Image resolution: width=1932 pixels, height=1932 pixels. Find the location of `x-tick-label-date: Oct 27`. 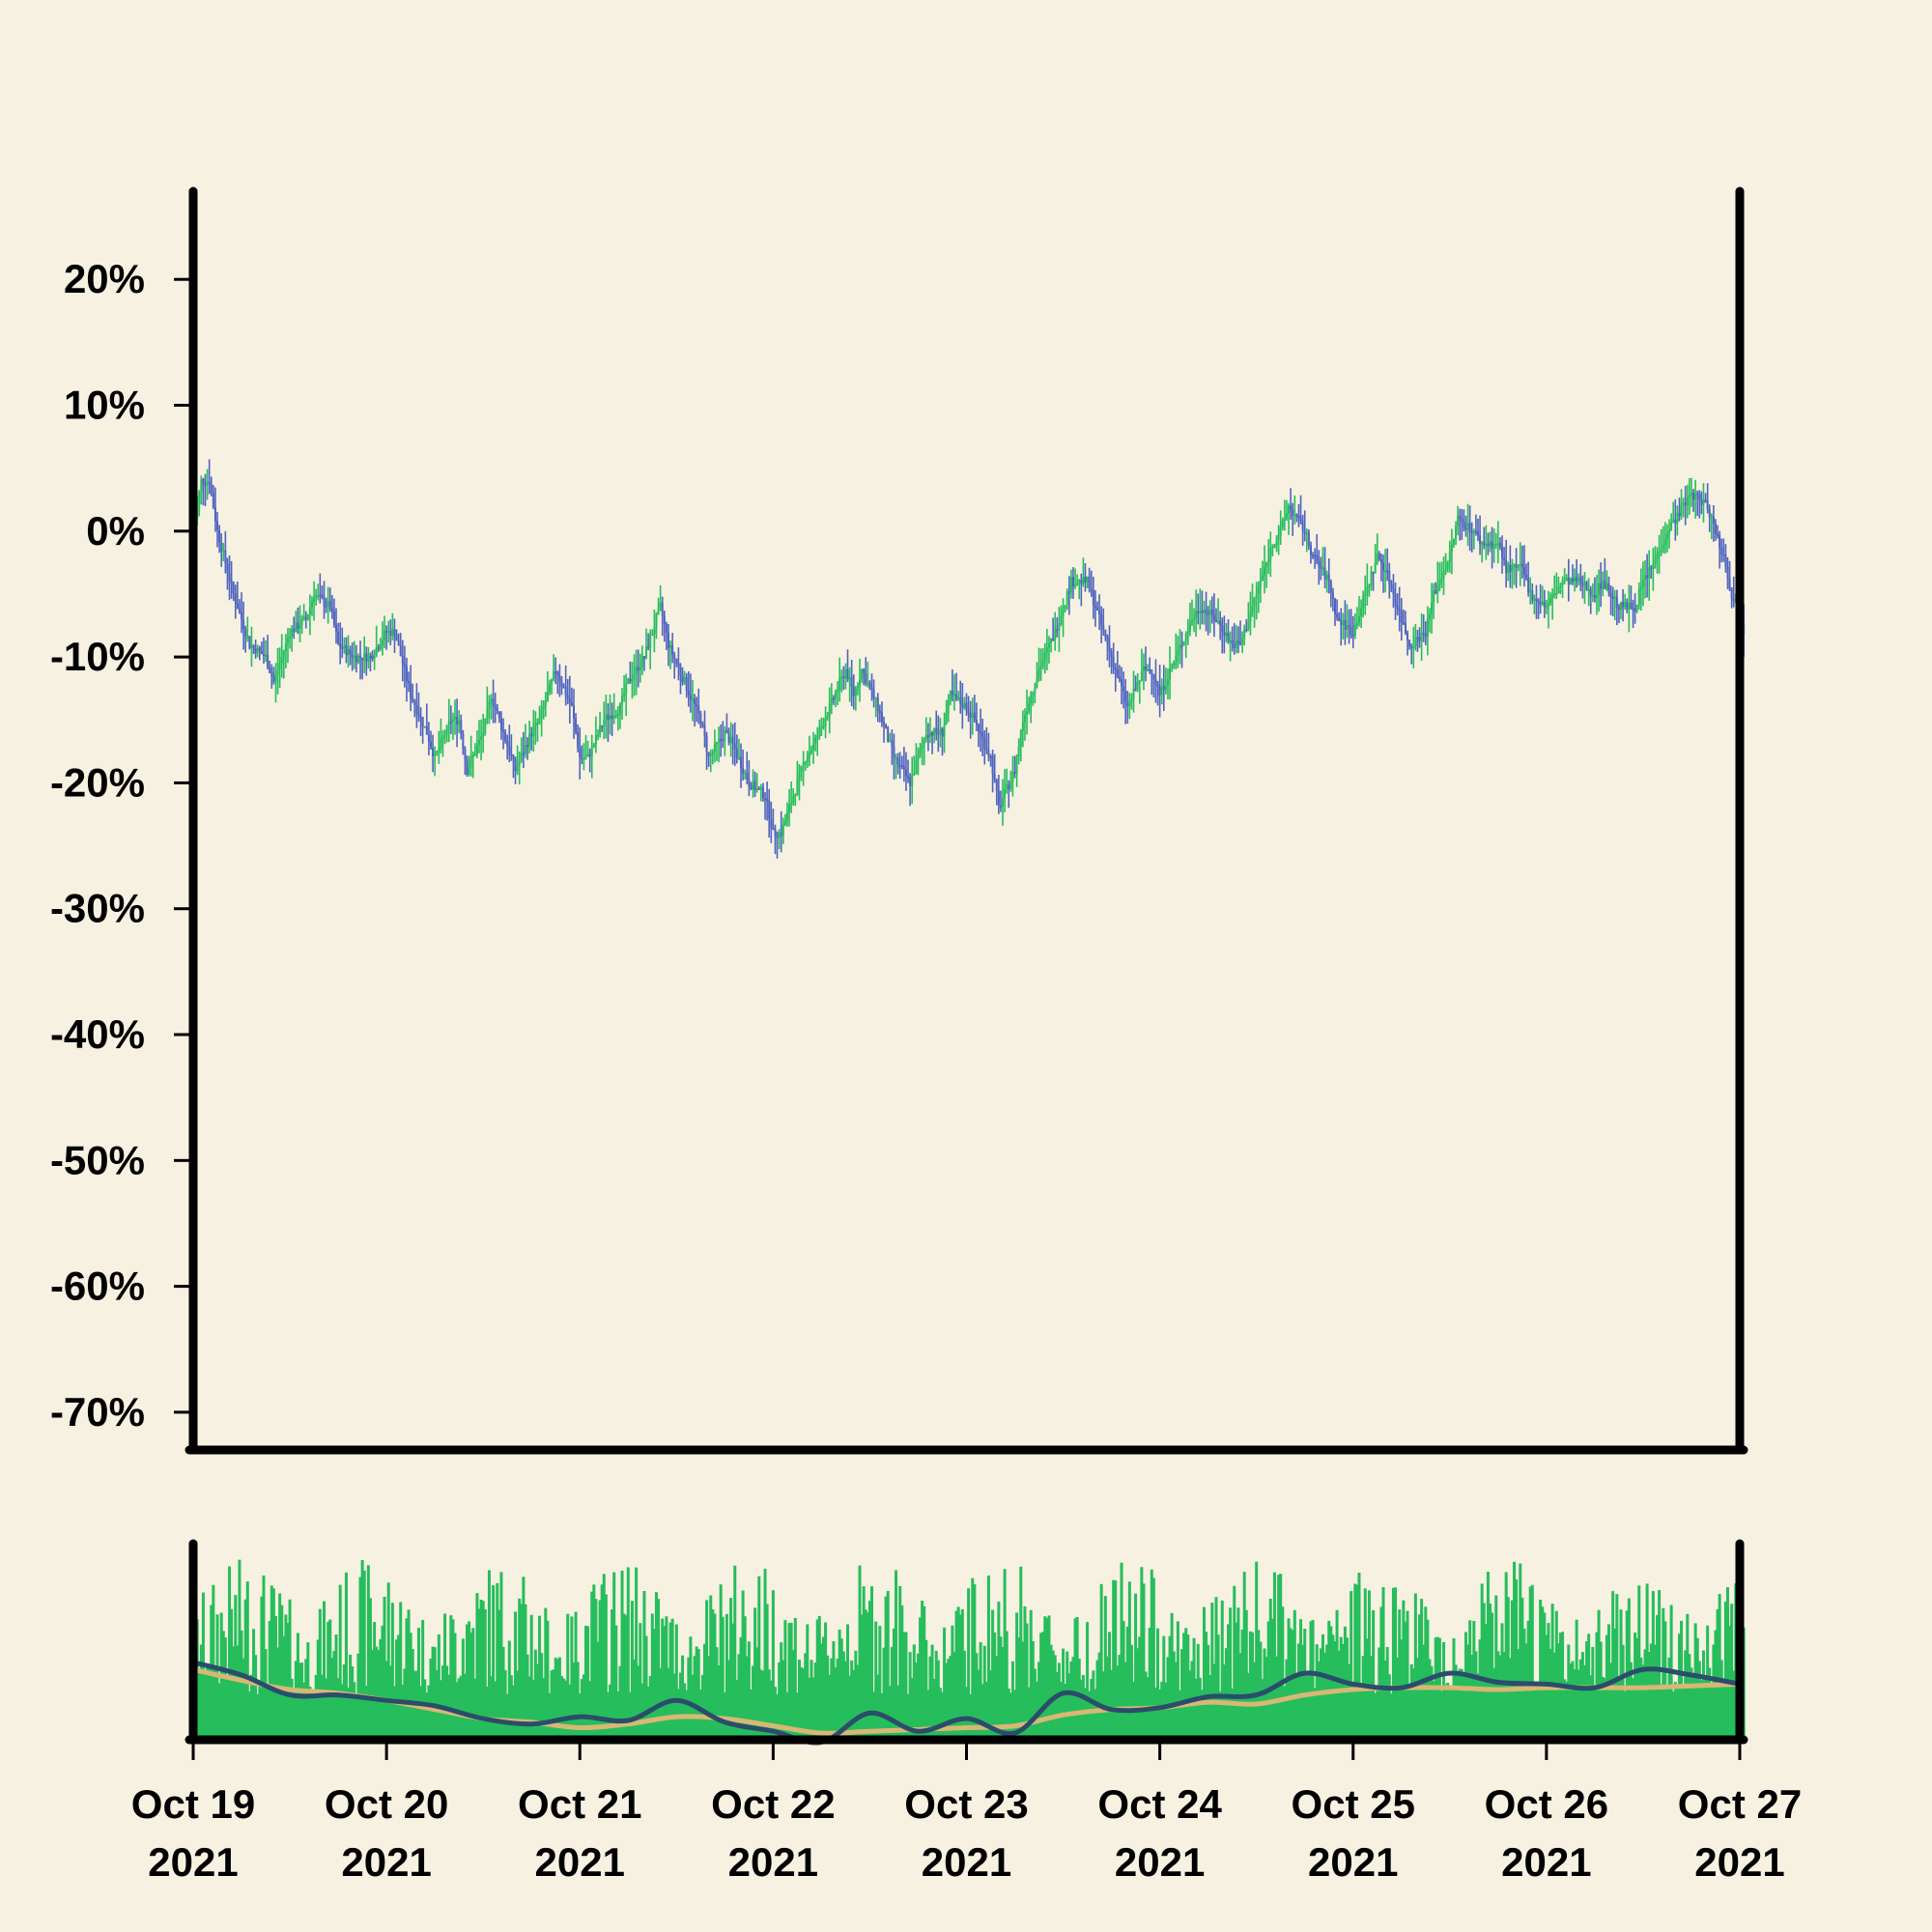

x-tick-label-date: Oct 27 is located at coordinates (1740, 1804).